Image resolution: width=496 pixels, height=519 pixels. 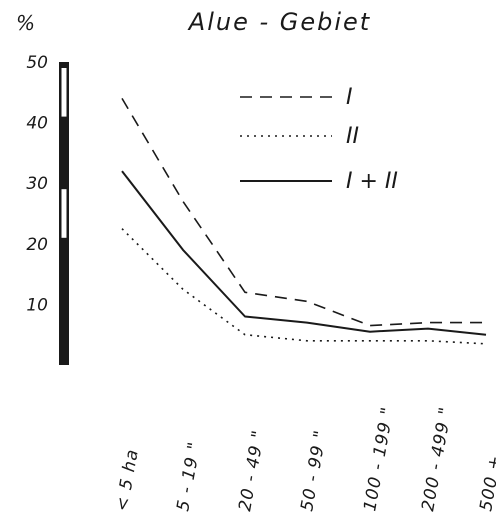 I want to click on x-tick-group-6: 200 - 499 ", so click(x=437, y=459).